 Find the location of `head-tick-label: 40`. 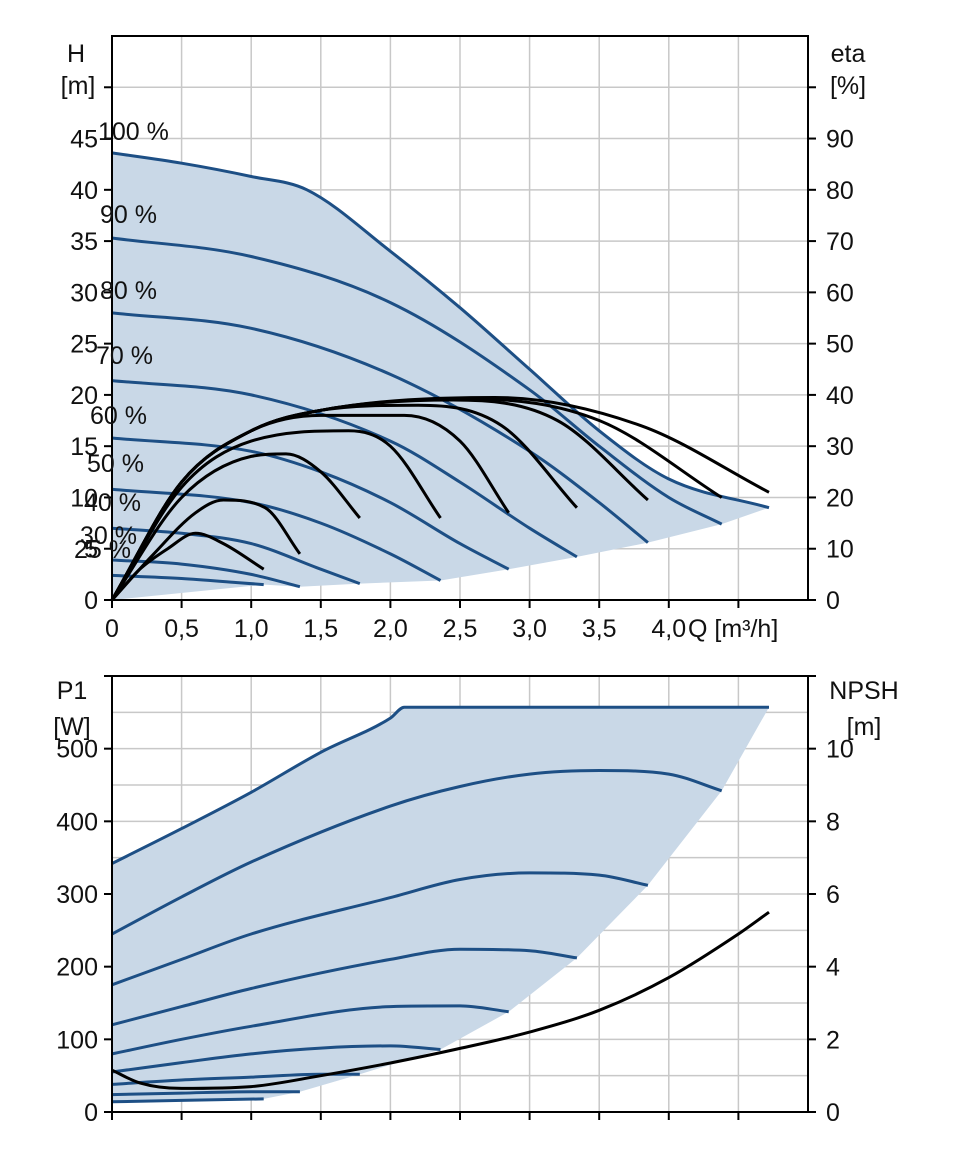

head-tick-label: 40 is located at coordinates (84, 191).